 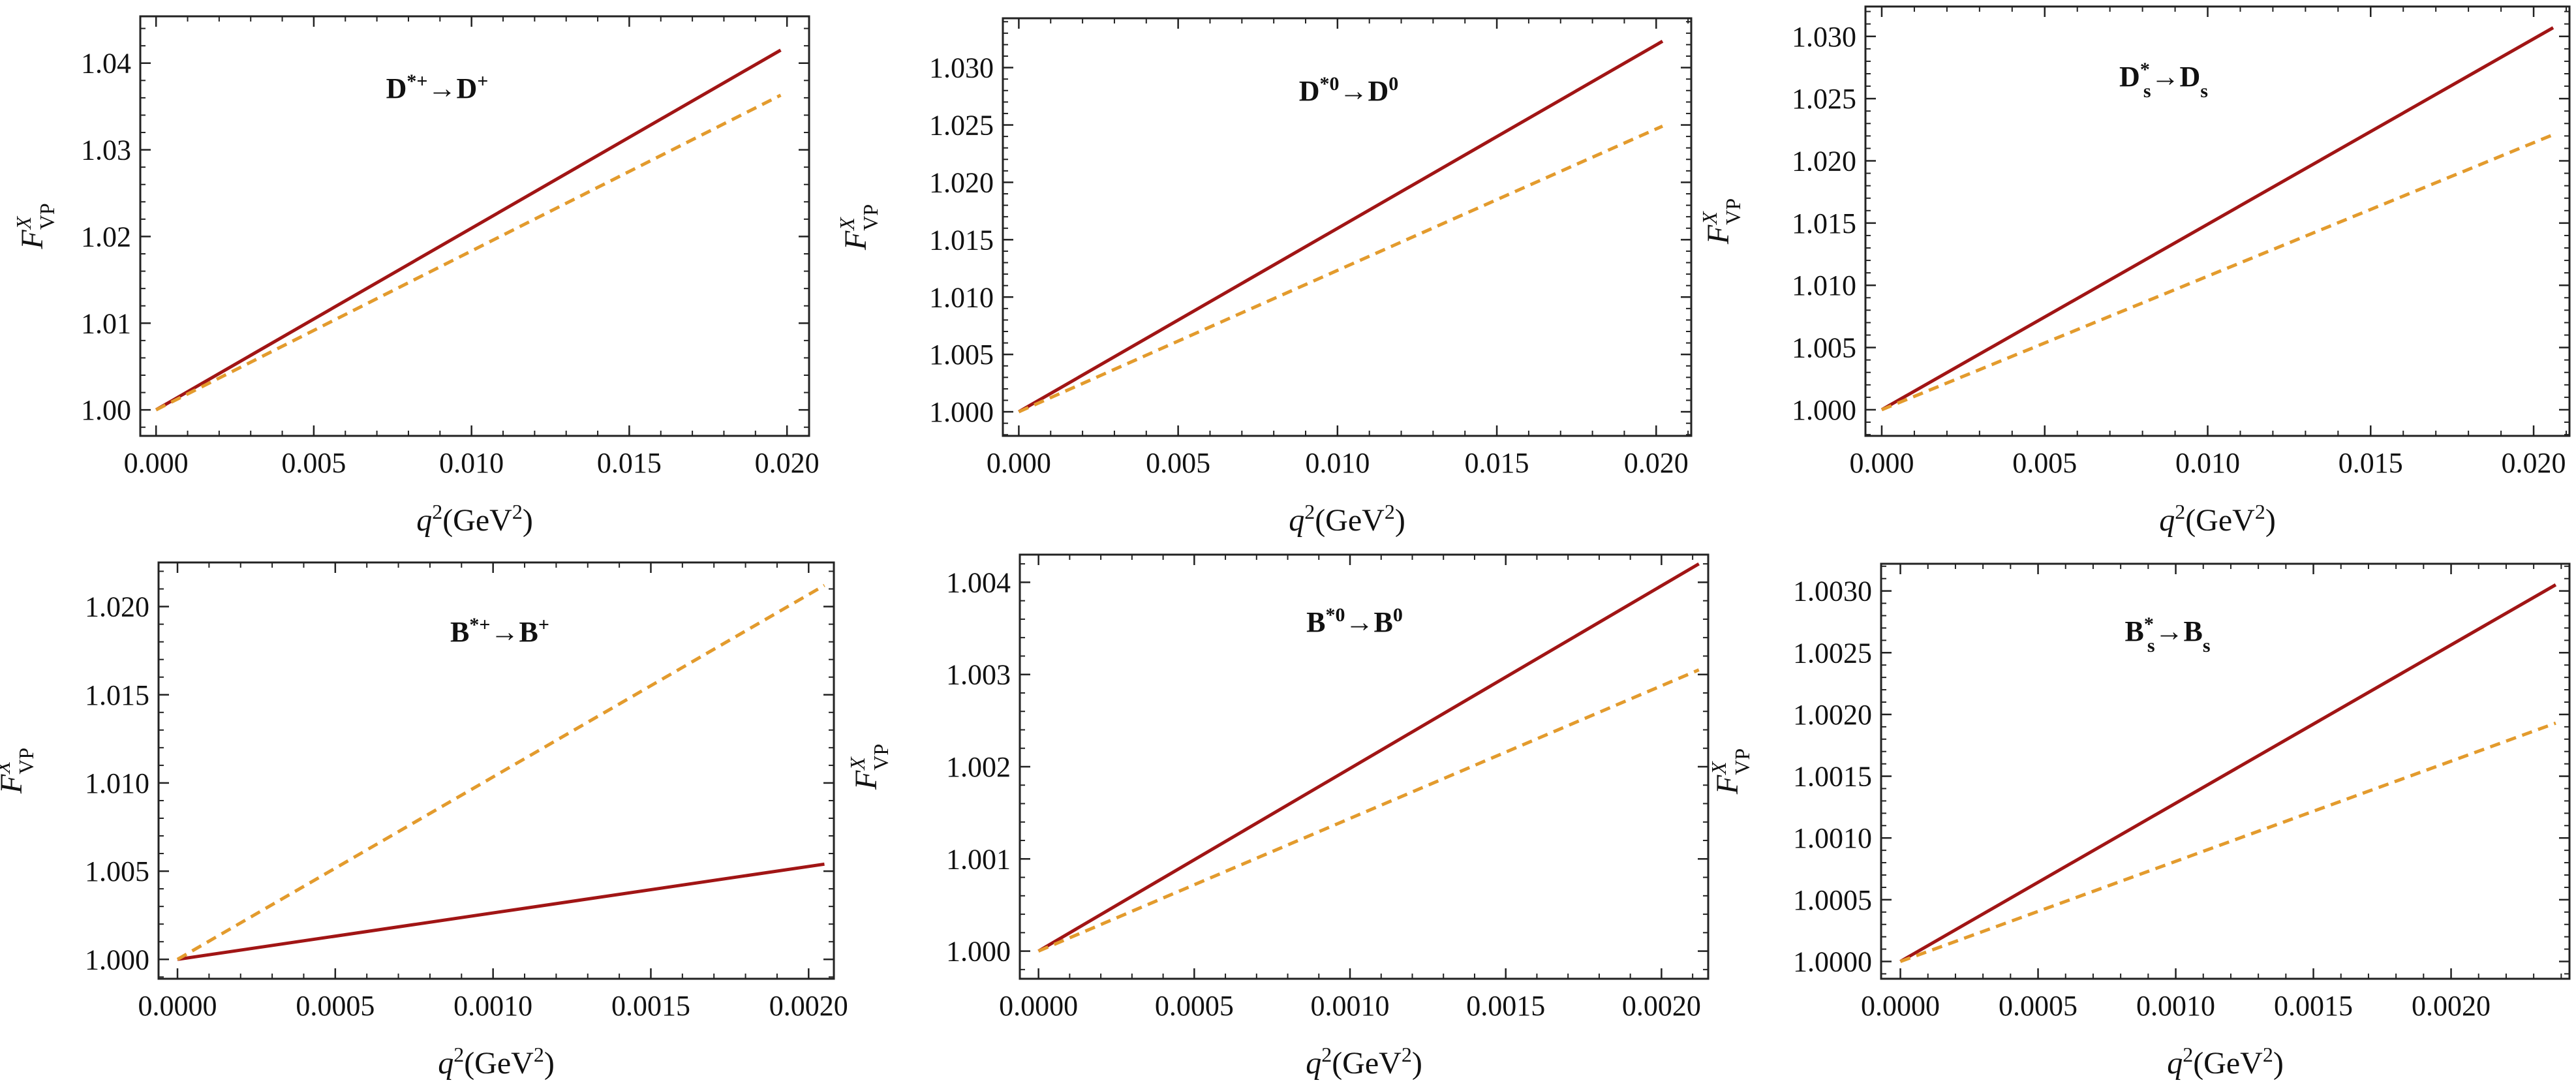 I want to click on panel-title: D*0→D0, so click(x=1349, y=90).